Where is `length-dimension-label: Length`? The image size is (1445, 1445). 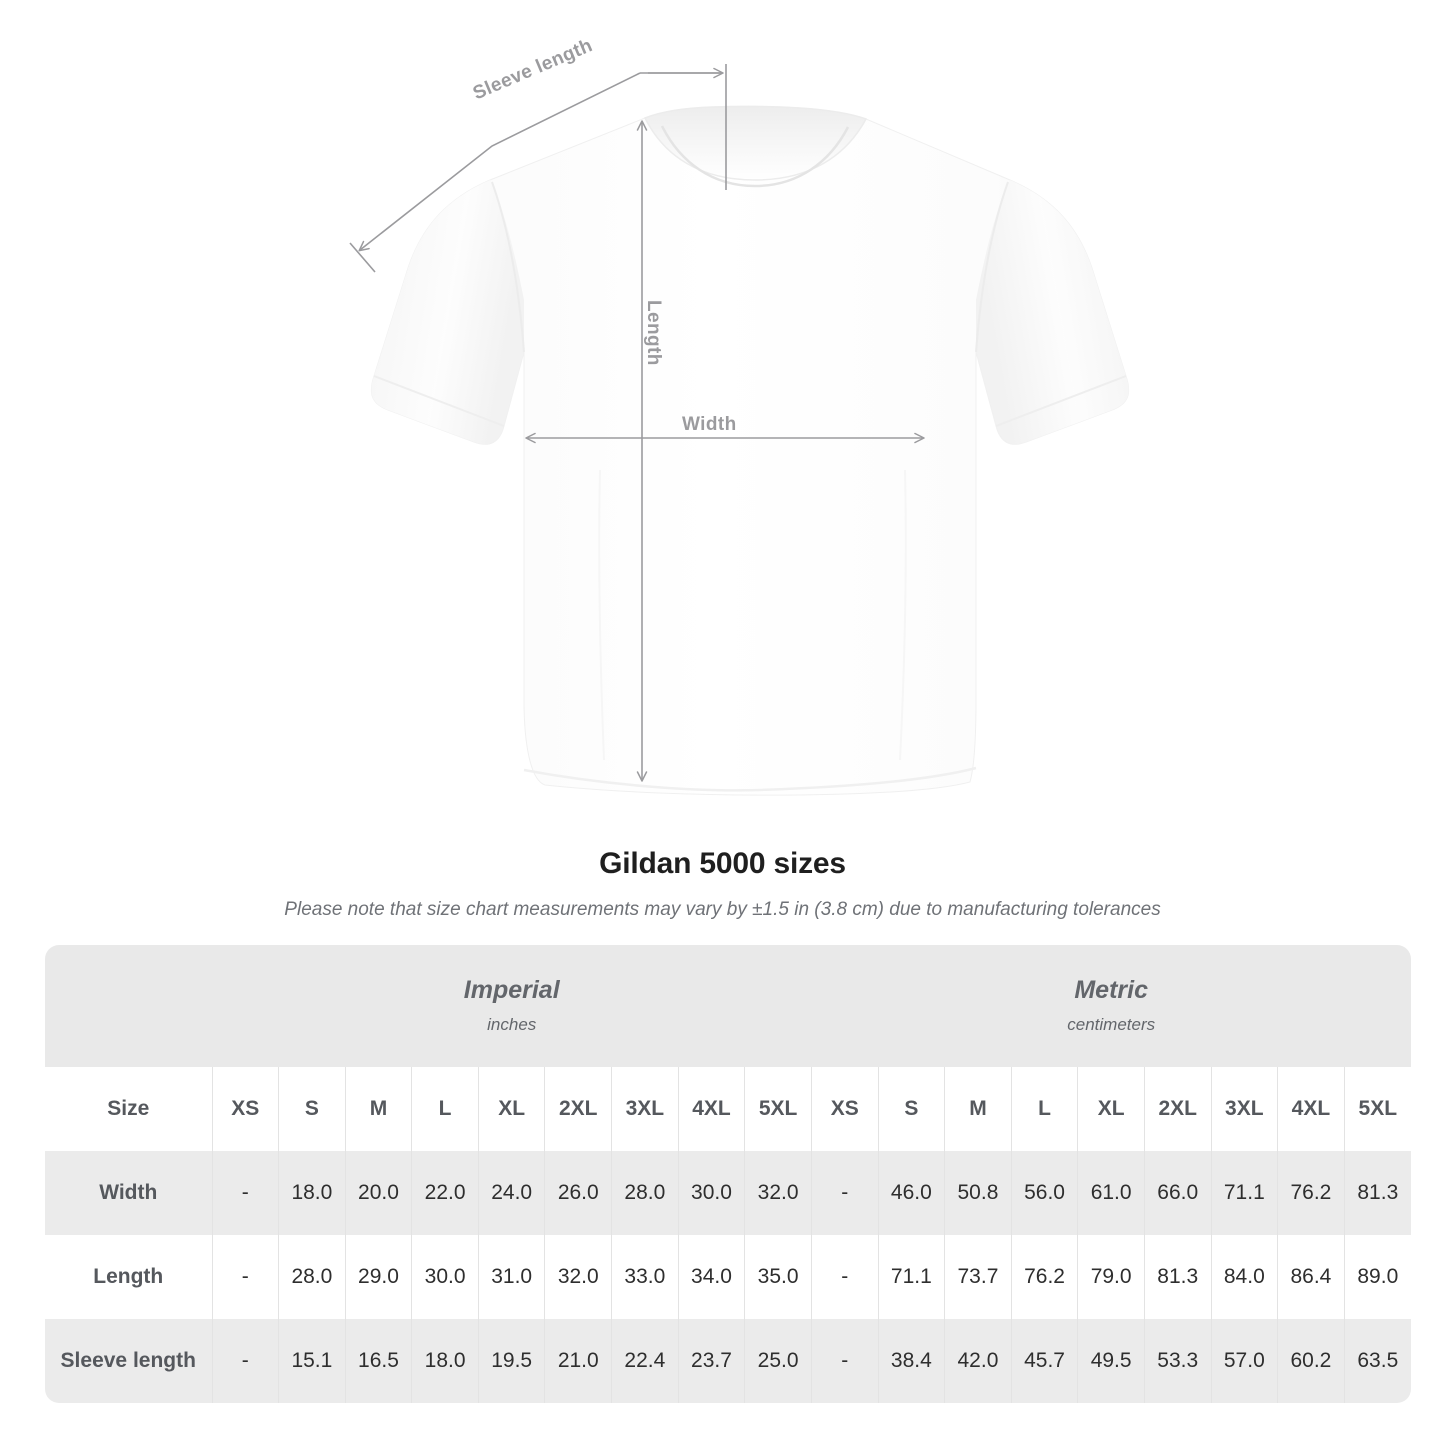
length-dimension-label: Length is located at coordinates (653, 333).